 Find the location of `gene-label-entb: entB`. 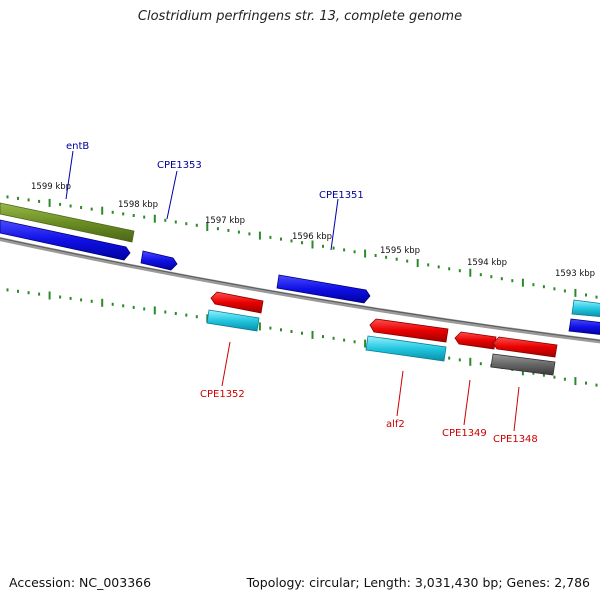

gene-label-entb: entB is located at coordinates (77, 146).